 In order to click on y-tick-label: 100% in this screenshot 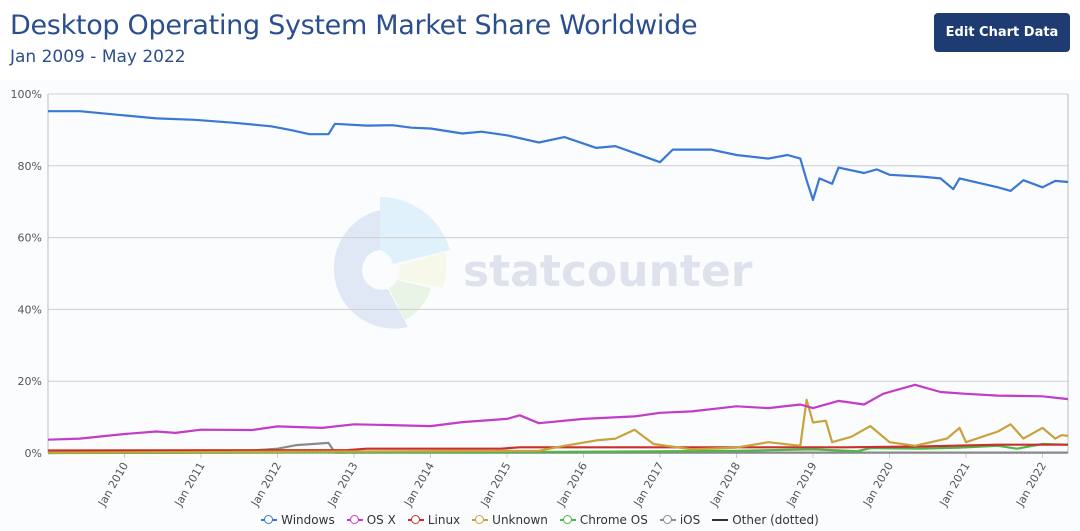, I will do `click(26, 94)`.